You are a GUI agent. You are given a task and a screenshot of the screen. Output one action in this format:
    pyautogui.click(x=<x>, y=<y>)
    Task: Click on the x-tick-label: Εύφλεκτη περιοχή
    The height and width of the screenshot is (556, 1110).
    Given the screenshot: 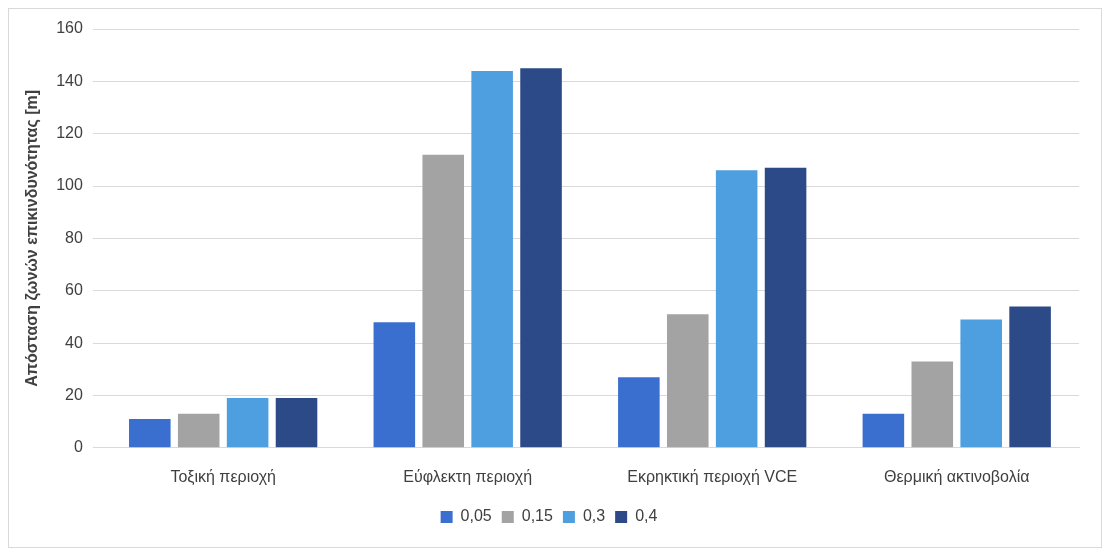 What is the action you would take?
    pyautogui.click(x=468, y=476)
    